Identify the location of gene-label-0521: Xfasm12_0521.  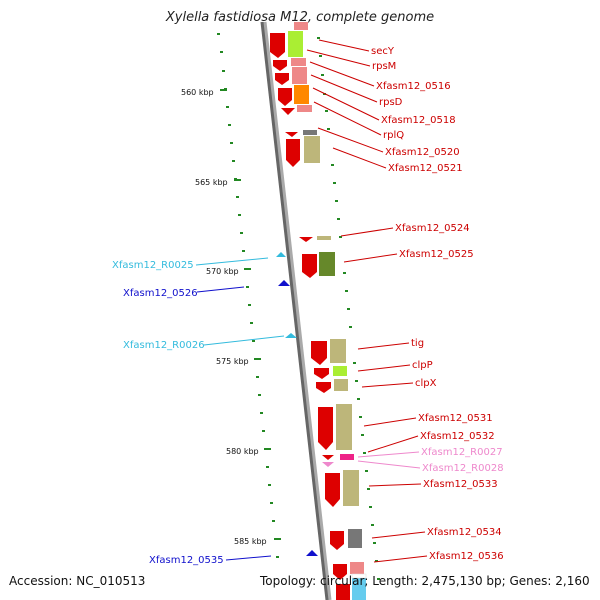
(425, 168).